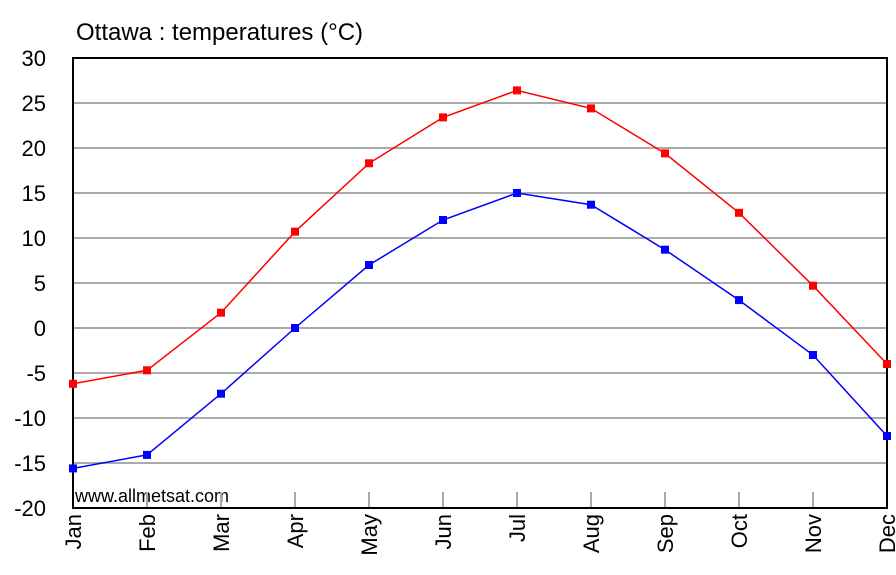 This screenshot has height=575, width=896. What do you see at coordinates (665, 533) in the screenshot?
I see `x-tick-label: Sep` at bounding box center [665, 533].